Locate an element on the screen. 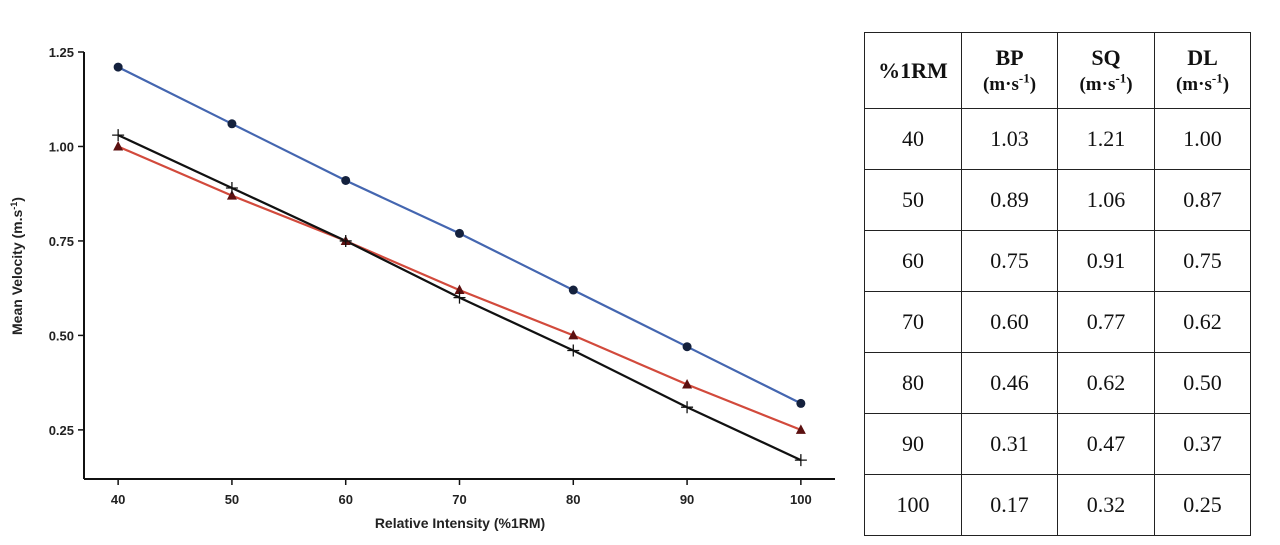 The width and height of the screenshot is (1280, 545). table-row: 70 0.60 0.77 0.62 is located at coordinates (1057, 322).